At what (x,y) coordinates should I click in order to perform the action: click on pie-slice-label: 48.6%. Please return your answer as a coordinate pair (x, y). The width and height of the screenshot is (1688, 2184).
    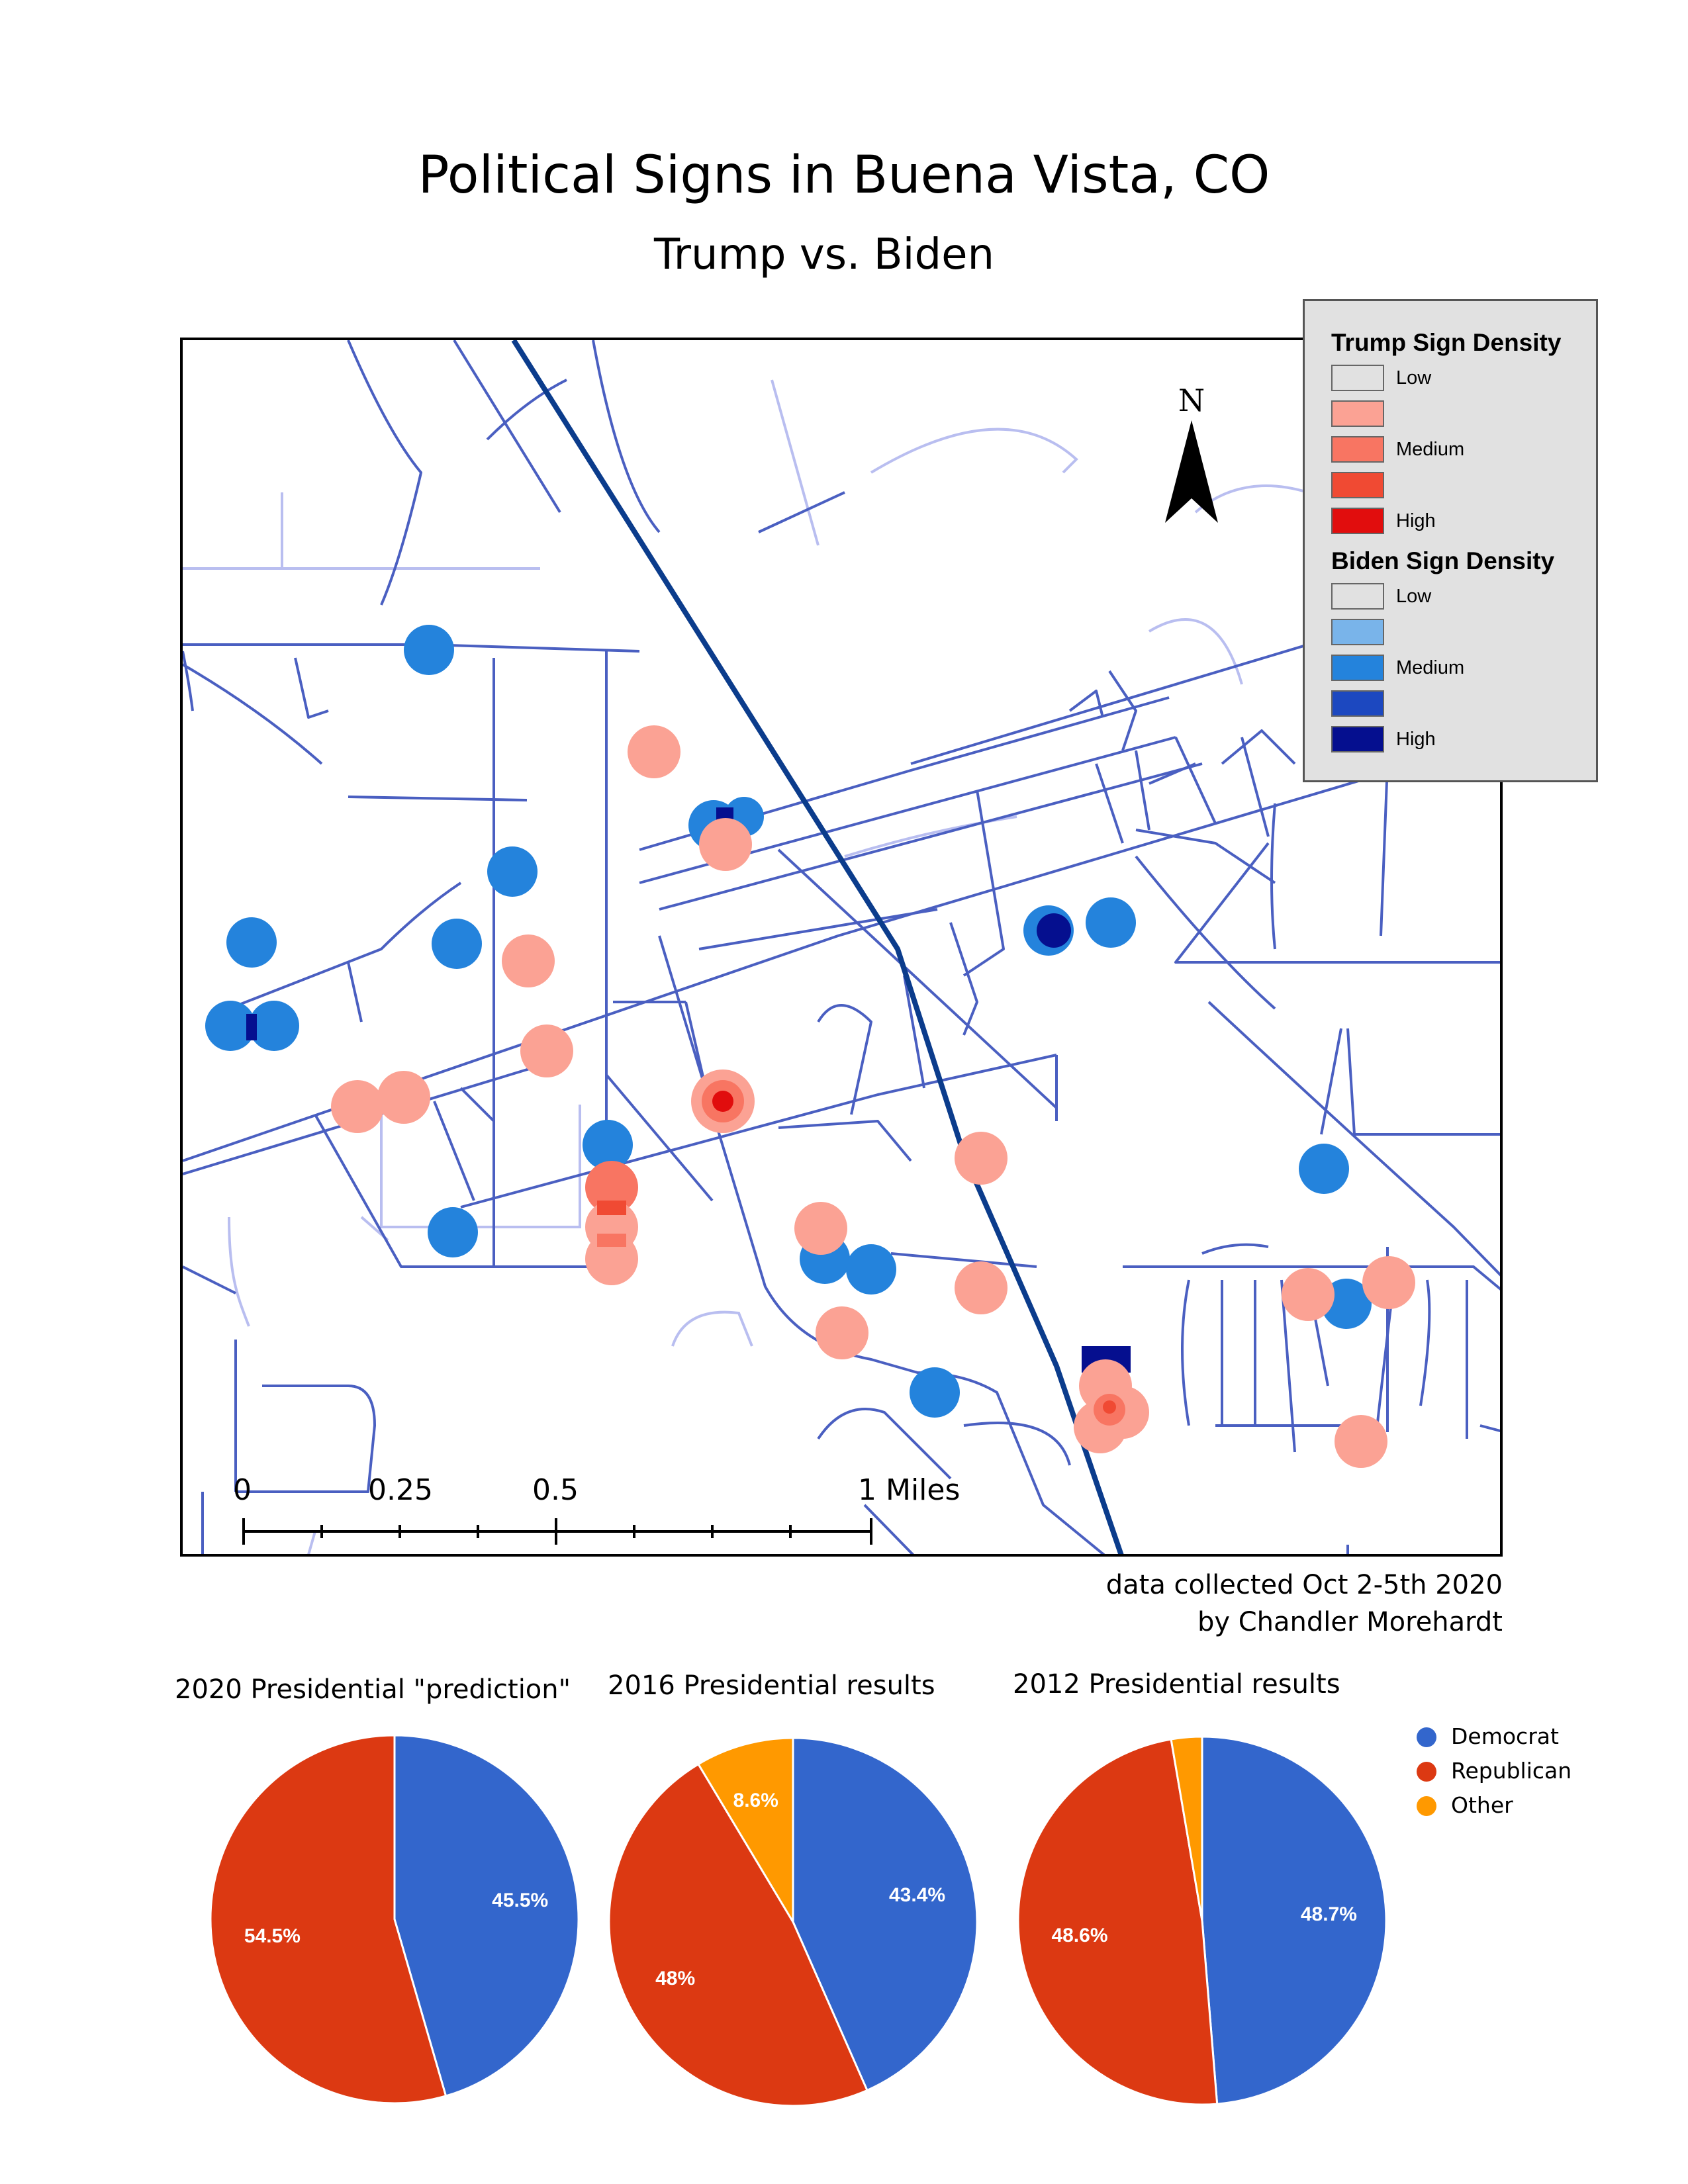
    Looking at the image, I should click on (1079, 1935).